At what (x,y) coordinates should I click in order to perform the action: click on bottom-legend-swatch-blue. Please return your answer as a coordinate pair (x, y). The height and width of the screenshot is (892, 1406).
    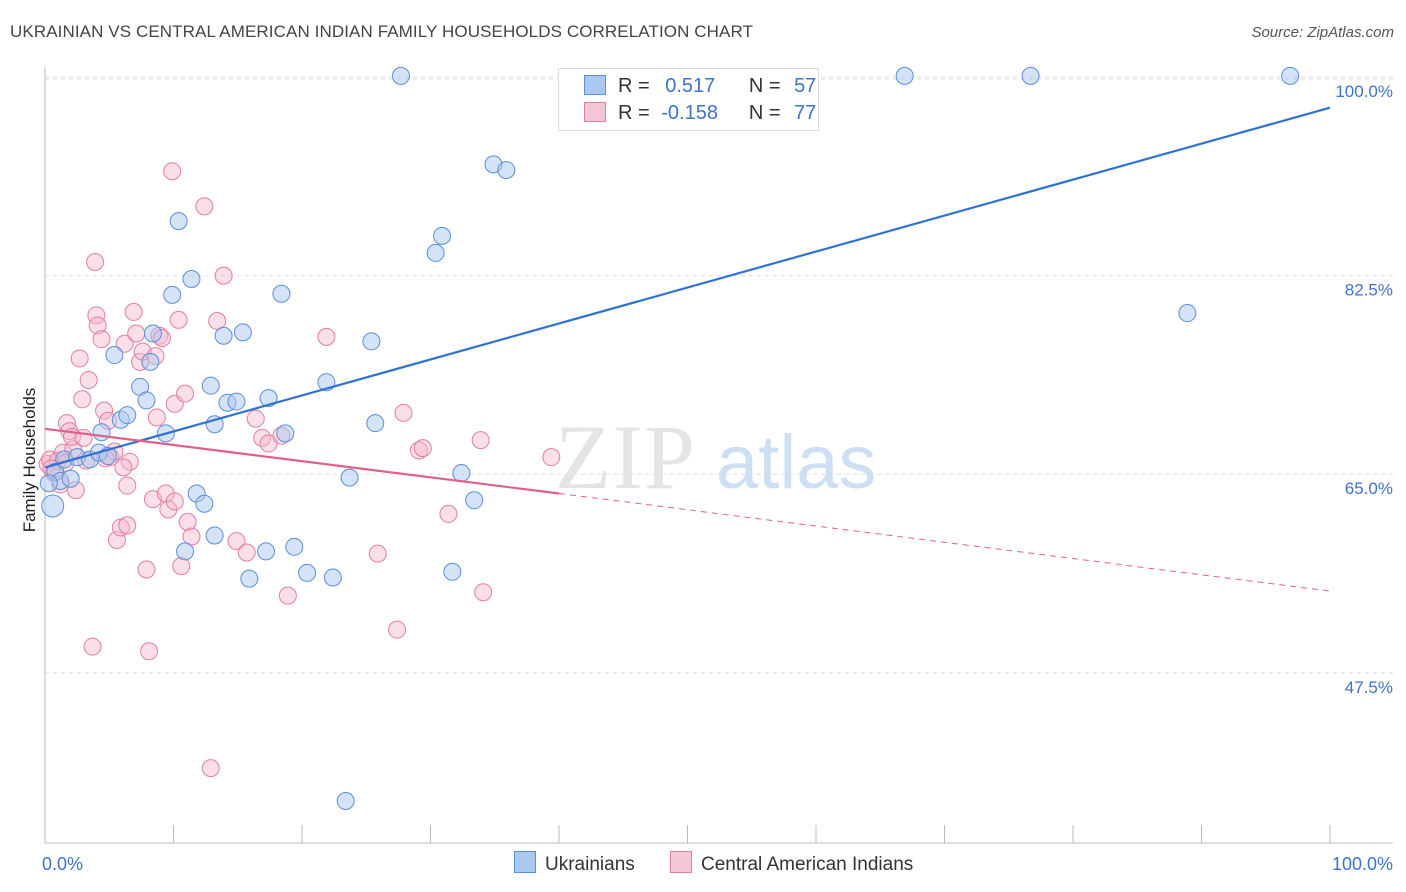
    Looking at the image, I should click on (525, 862).